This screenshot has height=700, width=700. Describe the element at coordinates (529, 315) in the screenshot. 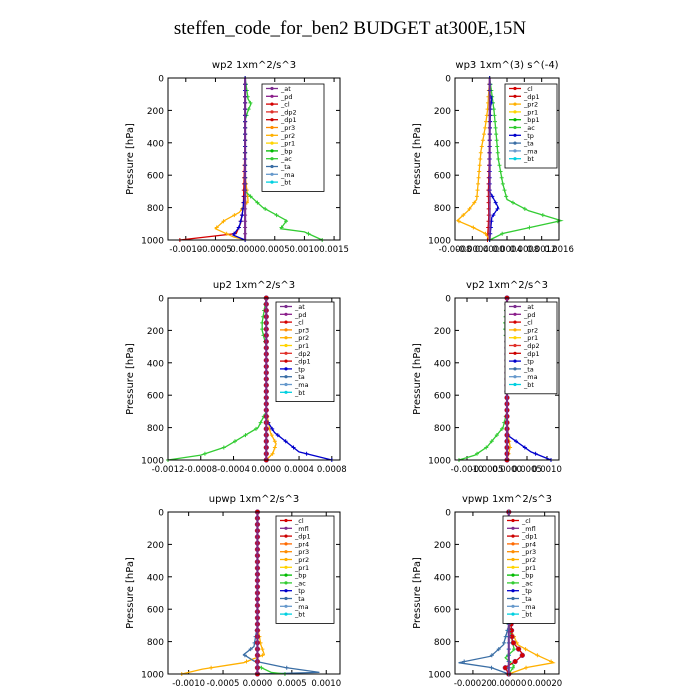

I see `legend-label: _pd` at that location.